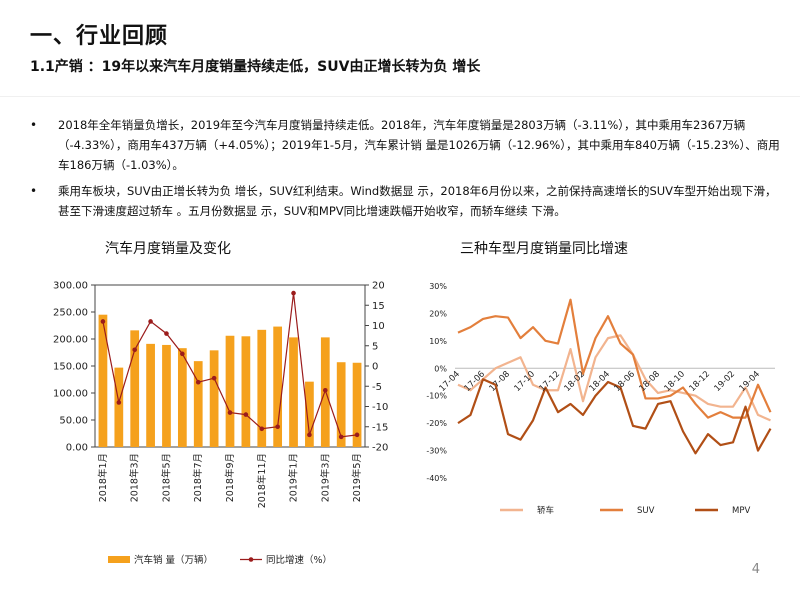  Describe the element at coordinates (438, 286) in the screenshot. I see `y-axis-tick-label: 30%` at that location.